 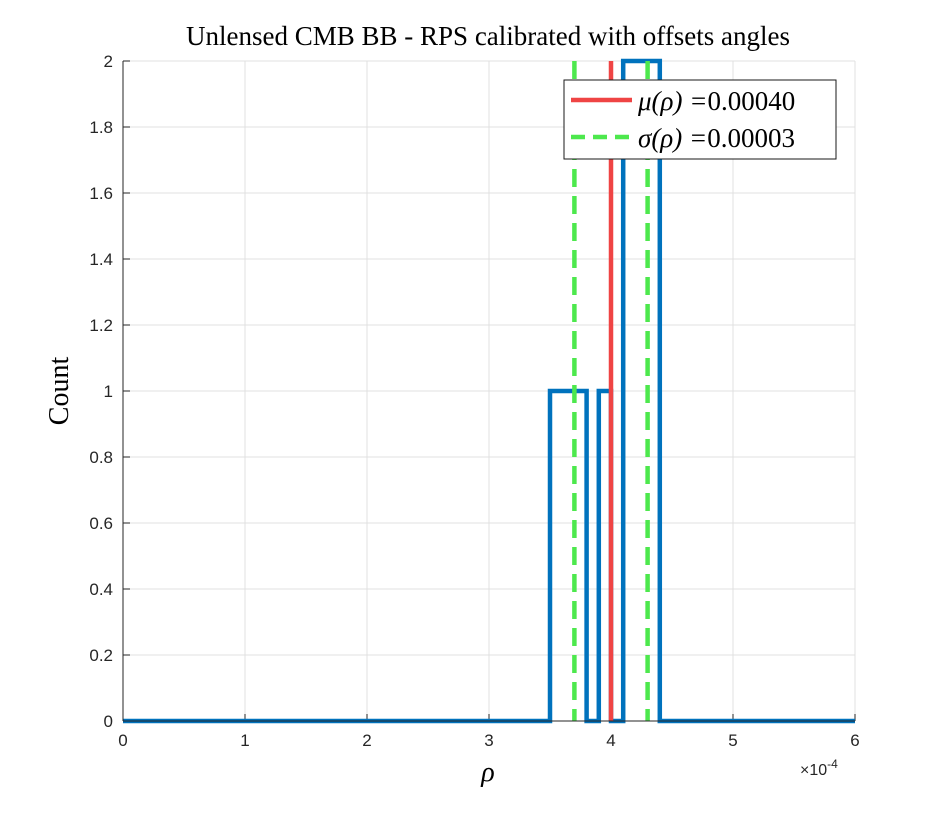 What do you see at coordinates (101, 127) in the screenshot?
I see `y-tick-label: 1.8` at bounding box center [101, 127].